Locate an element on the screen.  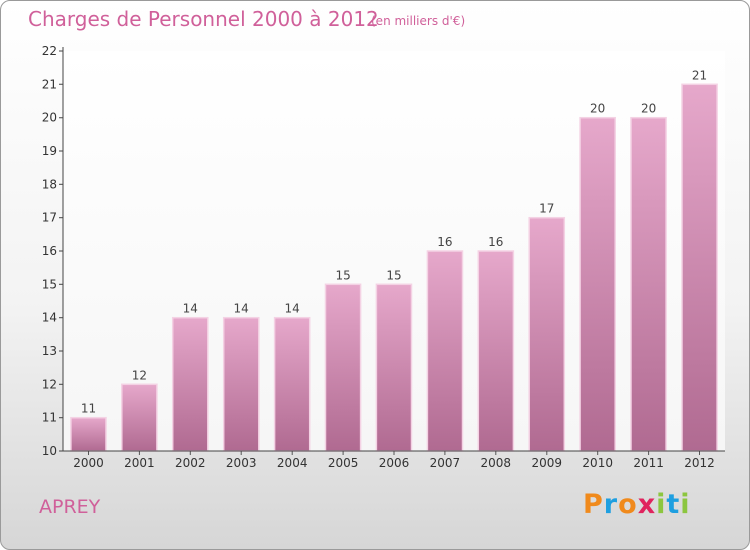
logo-letter: t is located at coordinates (673, 504).